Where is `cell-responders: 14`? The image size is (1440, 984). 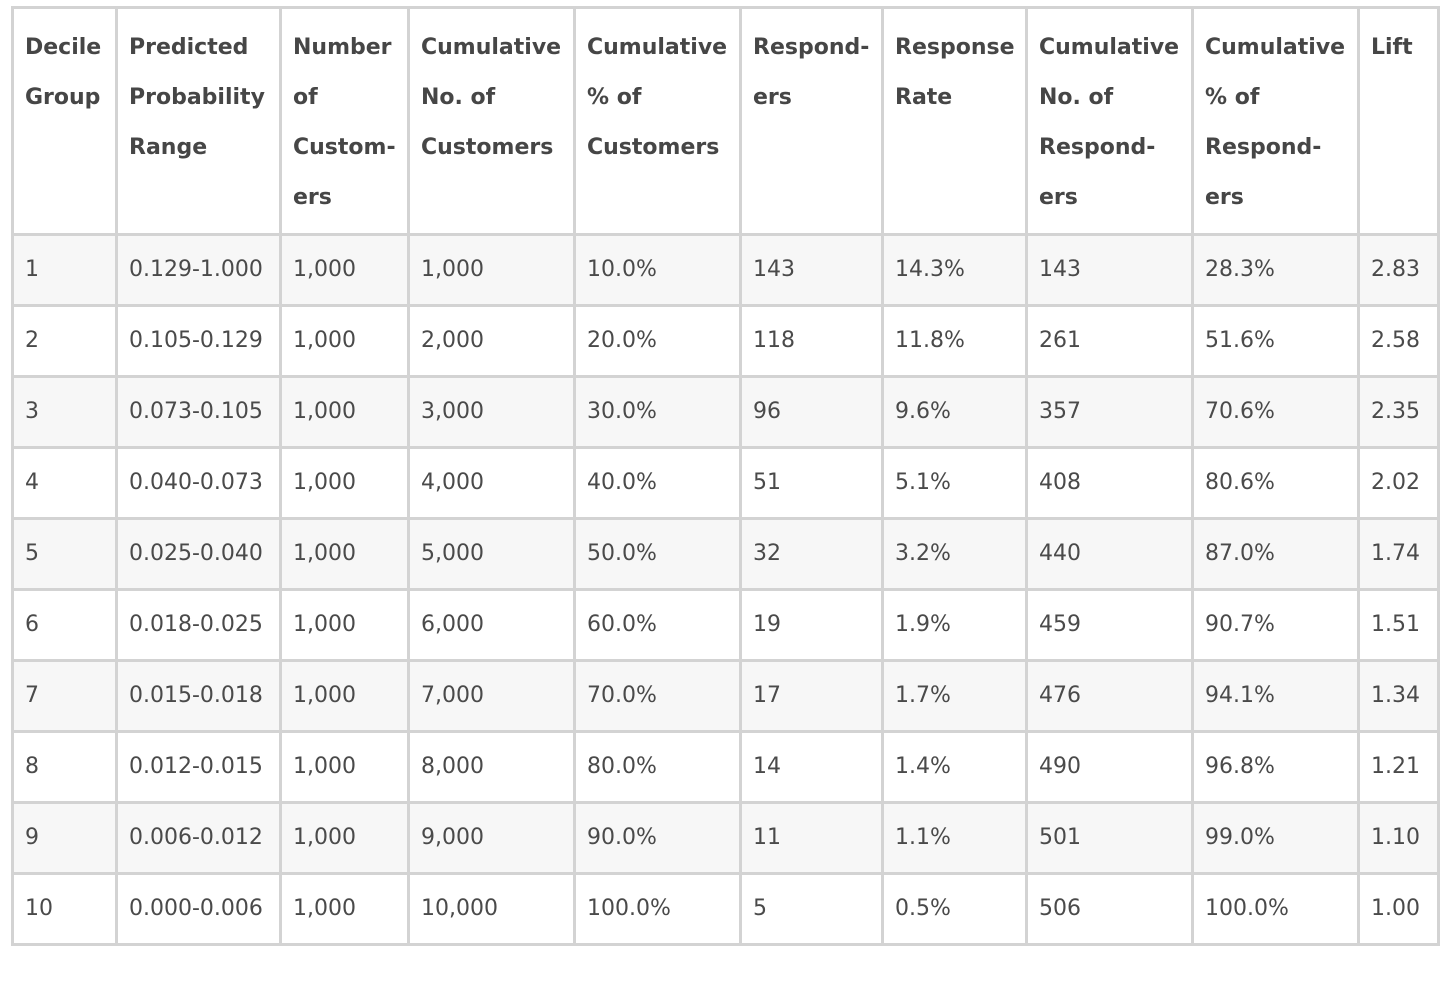
cell-responders: 14 is located at coordinates (811, 767).